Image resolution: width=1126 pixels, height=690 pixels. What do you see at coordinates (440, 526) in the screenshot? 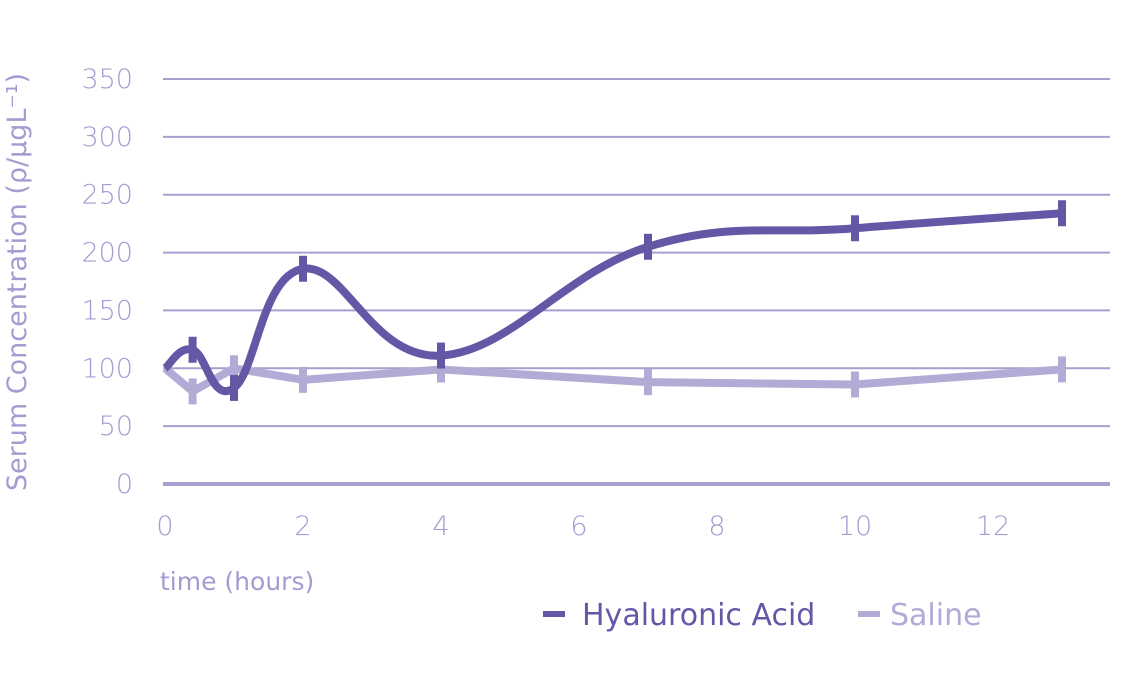
I see `x-tick-label: 4` at bounding box center [440, 526].